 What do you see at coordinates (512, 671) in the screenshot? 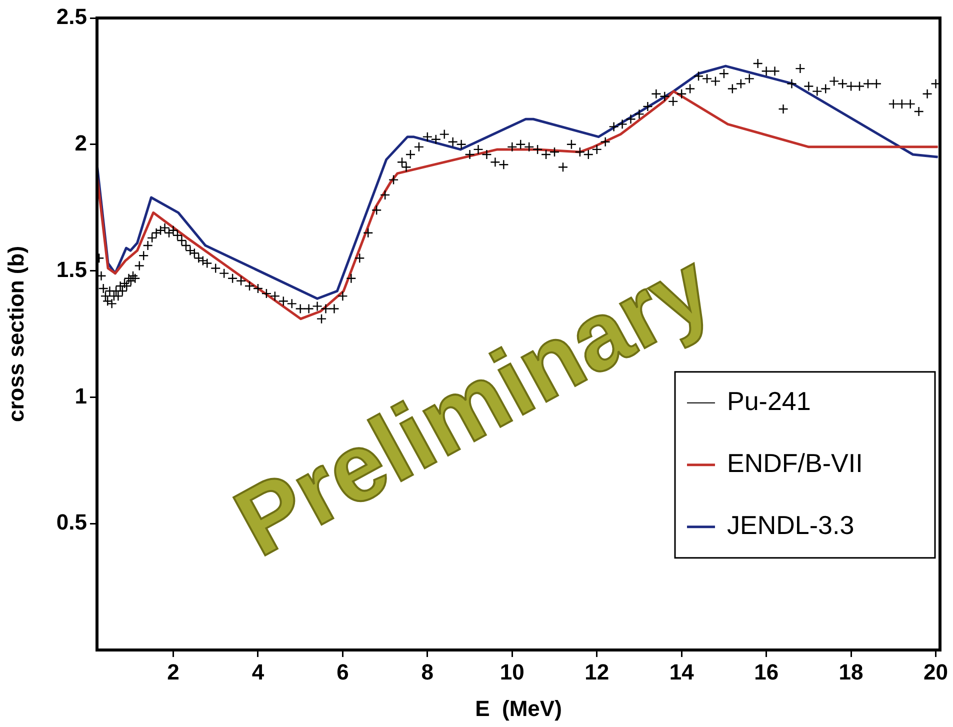
I see `x-tick-label: 10` at bounding box center [512, 671].